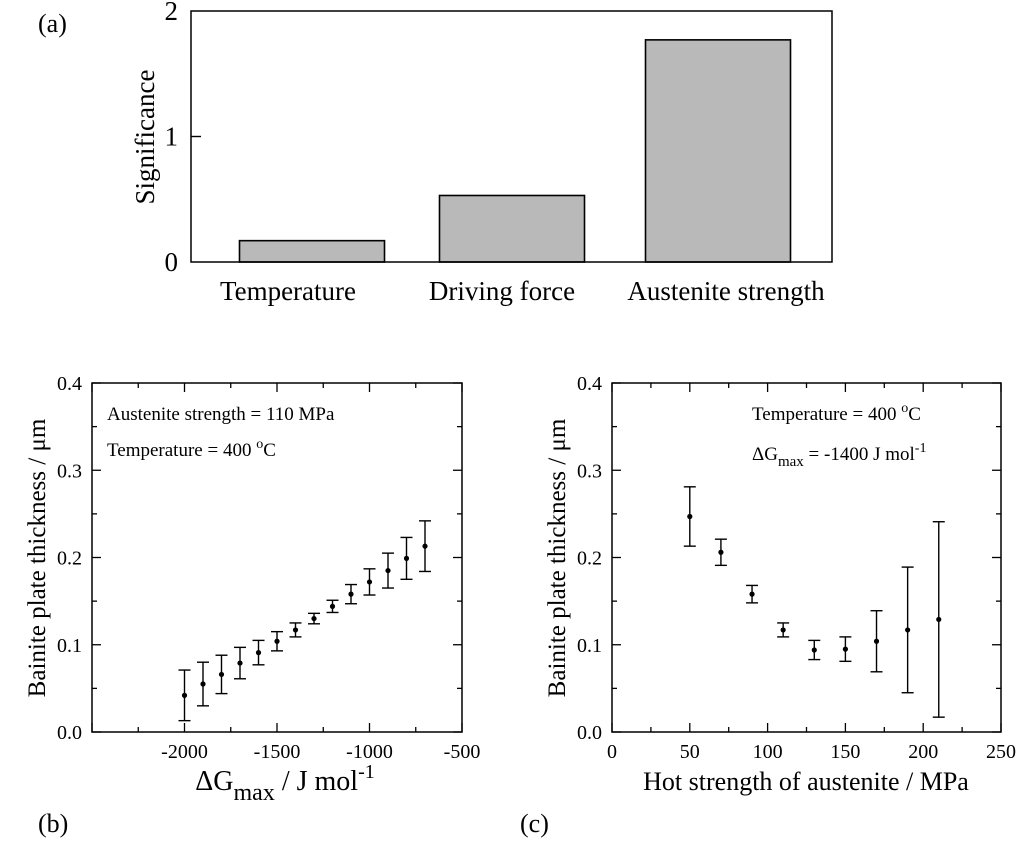  Describe the element at coordinates (923, 752) in the screenshot. I see `x-tick-label: 200` at that location.